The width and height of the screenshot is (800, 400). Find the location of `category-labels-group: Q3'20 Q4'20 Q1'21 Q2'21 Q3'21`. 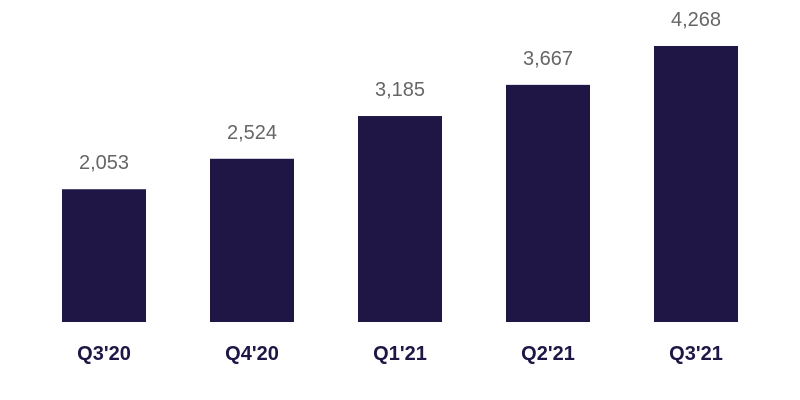

category-labels-group: Q3'20 Q4'20 Q1'21 Q2'21 Q3'21 is located at coordinates (400, 354).